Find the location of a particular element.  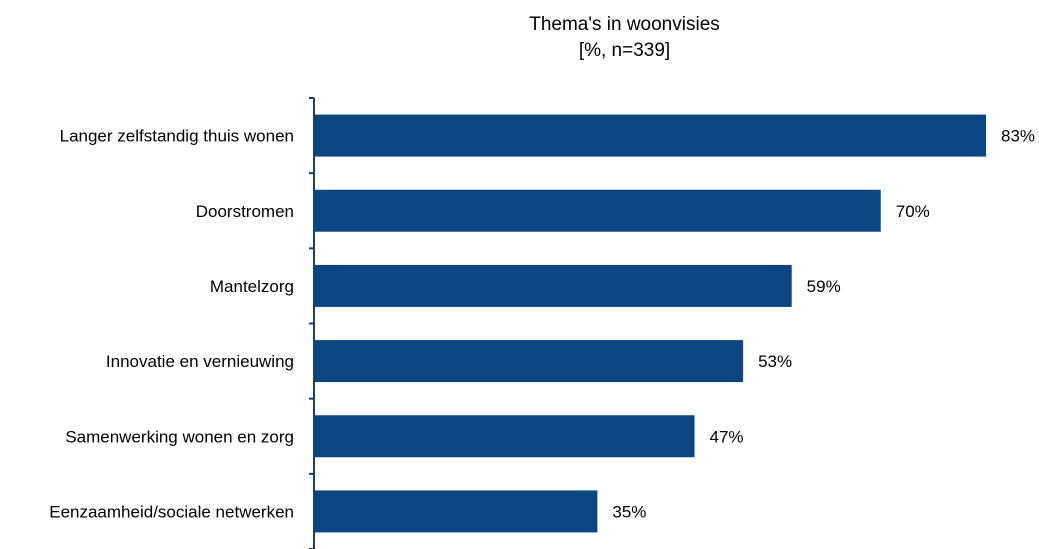

category-label: Samenwerking wonen en zorg is located at coordinates (179, 436).